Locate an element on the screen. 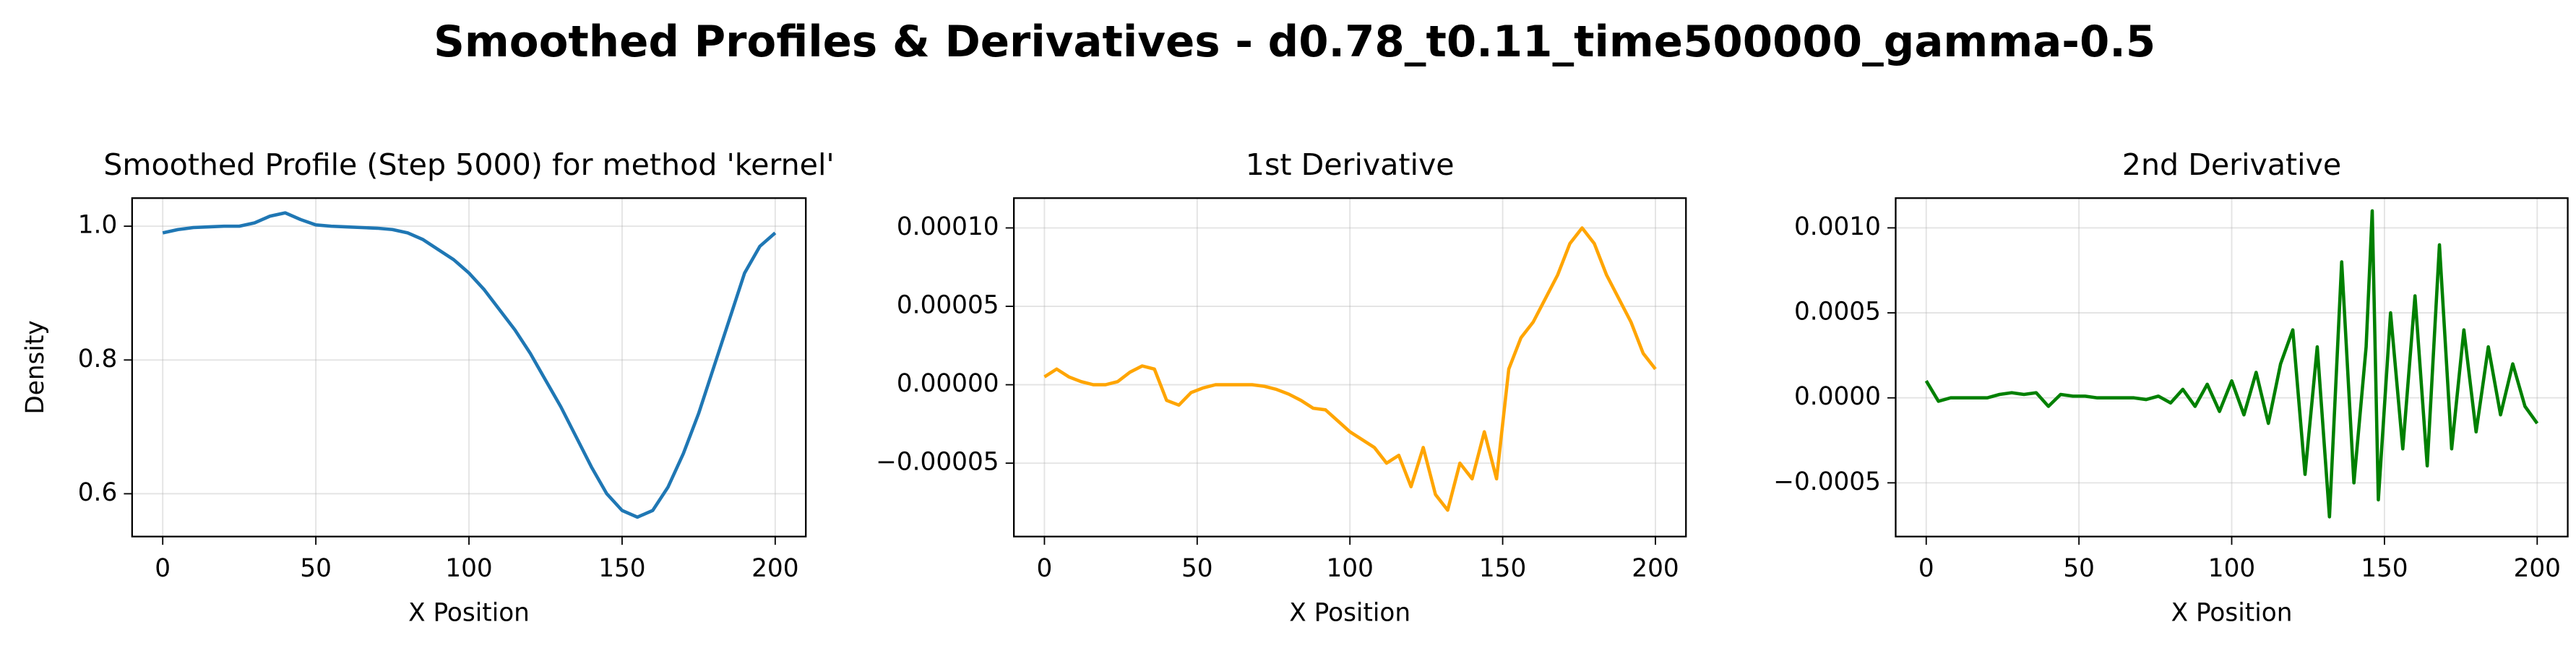 The image size is (2576, 648). y-tick-label: 0.0005 is located at coordinates (1837, 312).